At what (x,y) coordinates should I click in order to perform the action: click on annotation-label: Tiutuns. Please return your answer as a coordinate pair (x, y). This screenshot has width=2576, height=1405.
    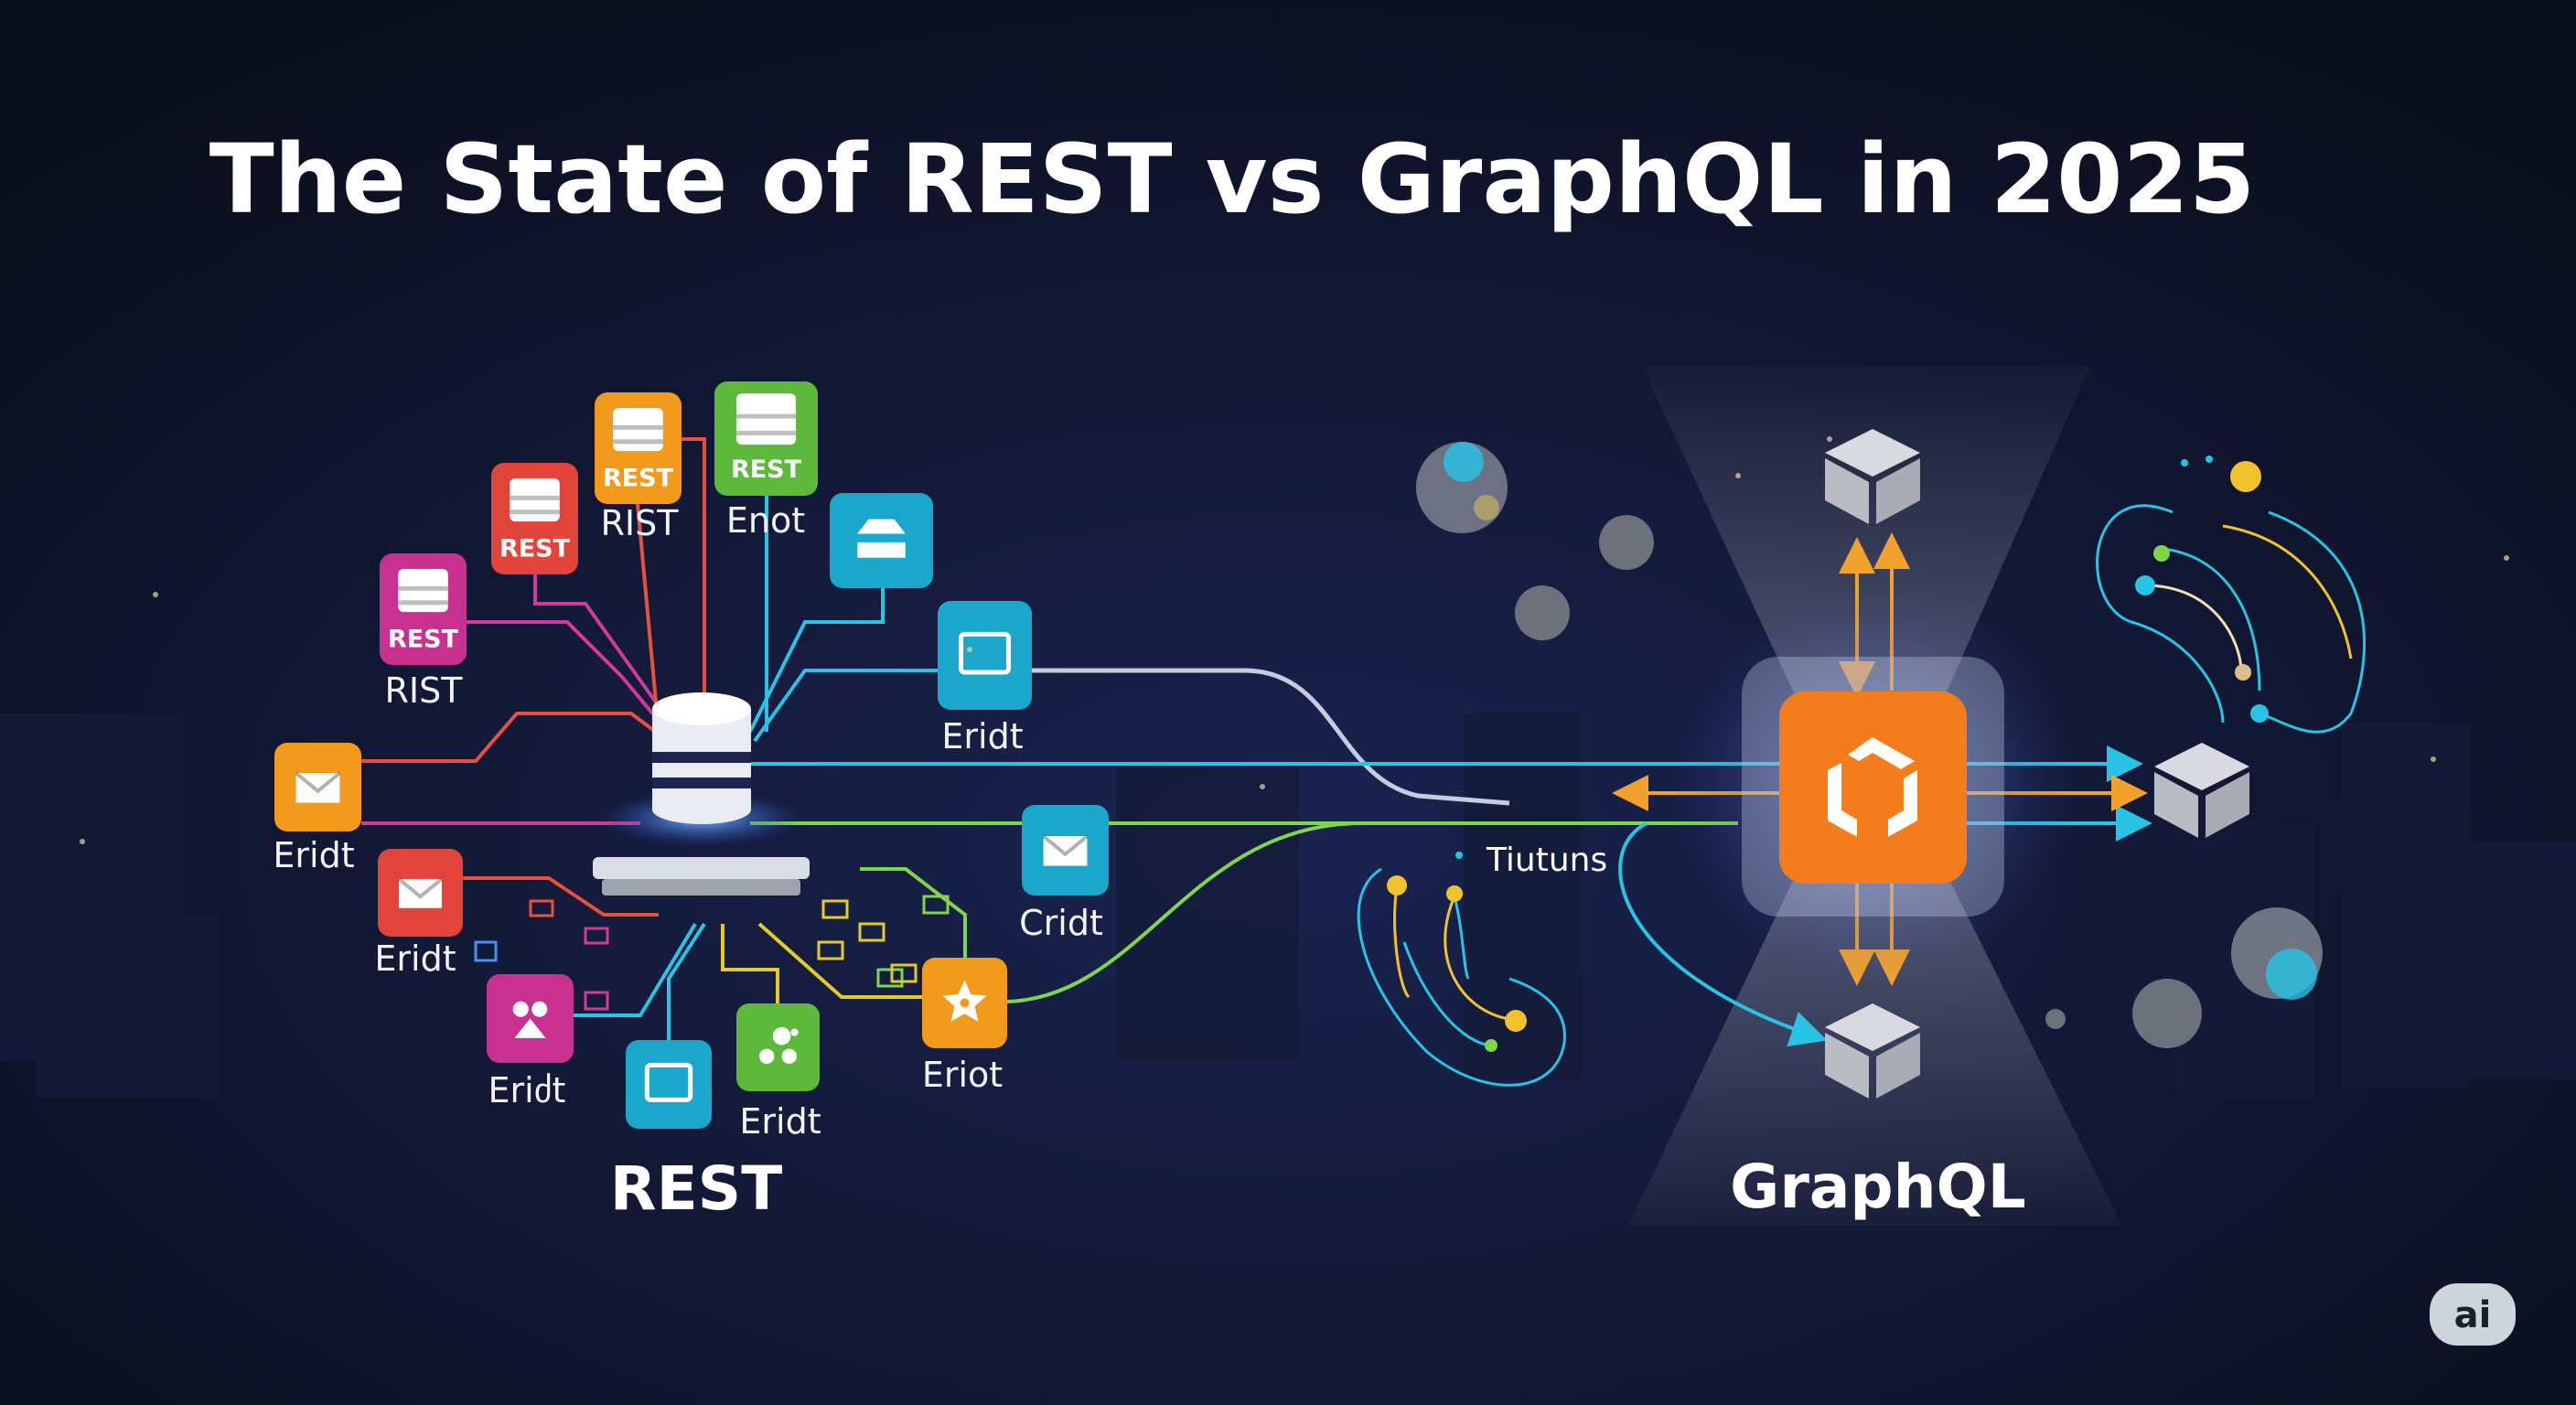
    Looking at the image, I should click on (1546, 861).